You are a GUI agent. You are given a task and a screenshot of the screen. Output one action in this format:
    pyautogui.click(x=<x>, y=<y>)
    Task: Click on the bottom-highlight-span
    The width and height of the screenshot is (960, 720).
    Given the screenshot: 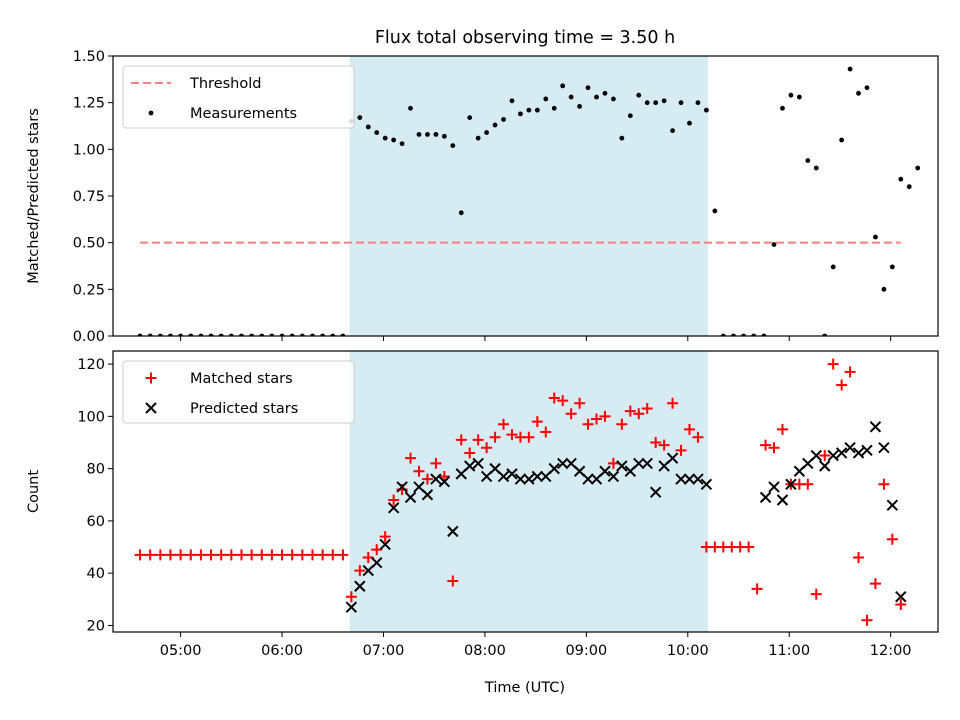 What is the action you would take?
    pyautogui.click(x=529, y=491)
    